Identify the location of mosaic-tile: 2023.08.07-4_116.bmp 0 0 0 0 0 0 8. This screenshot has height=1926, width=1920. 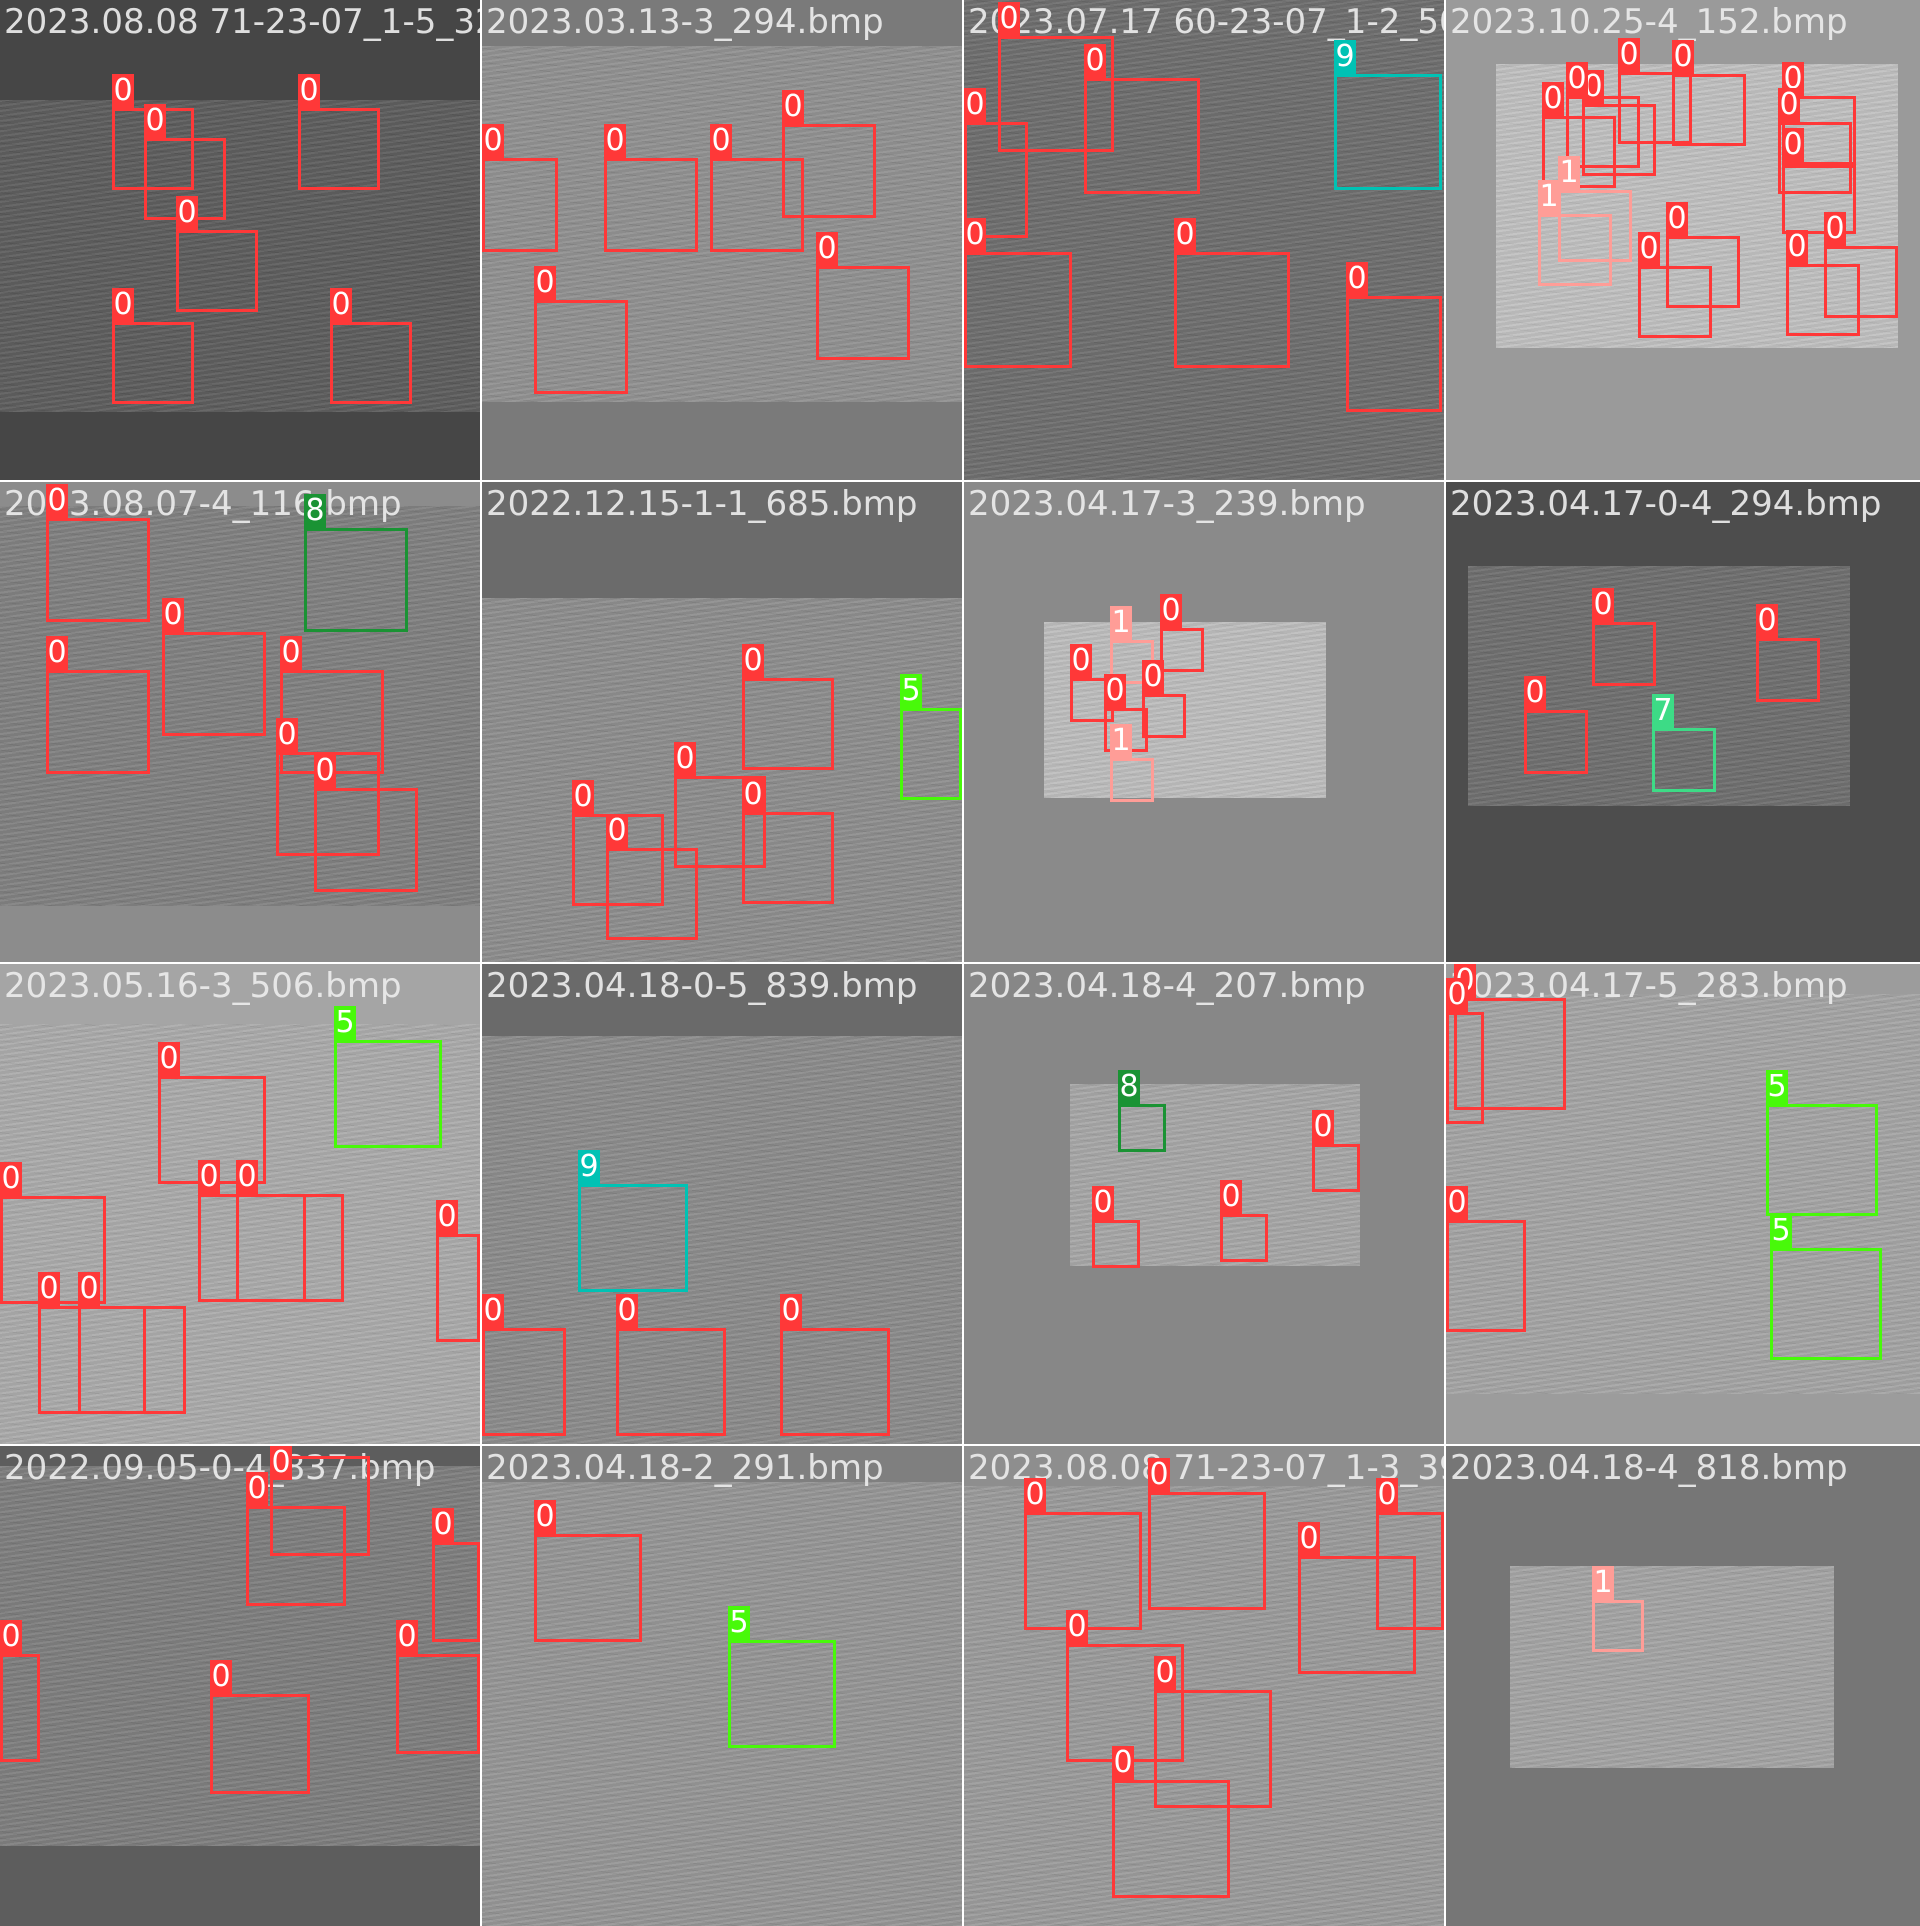
(240, 722).